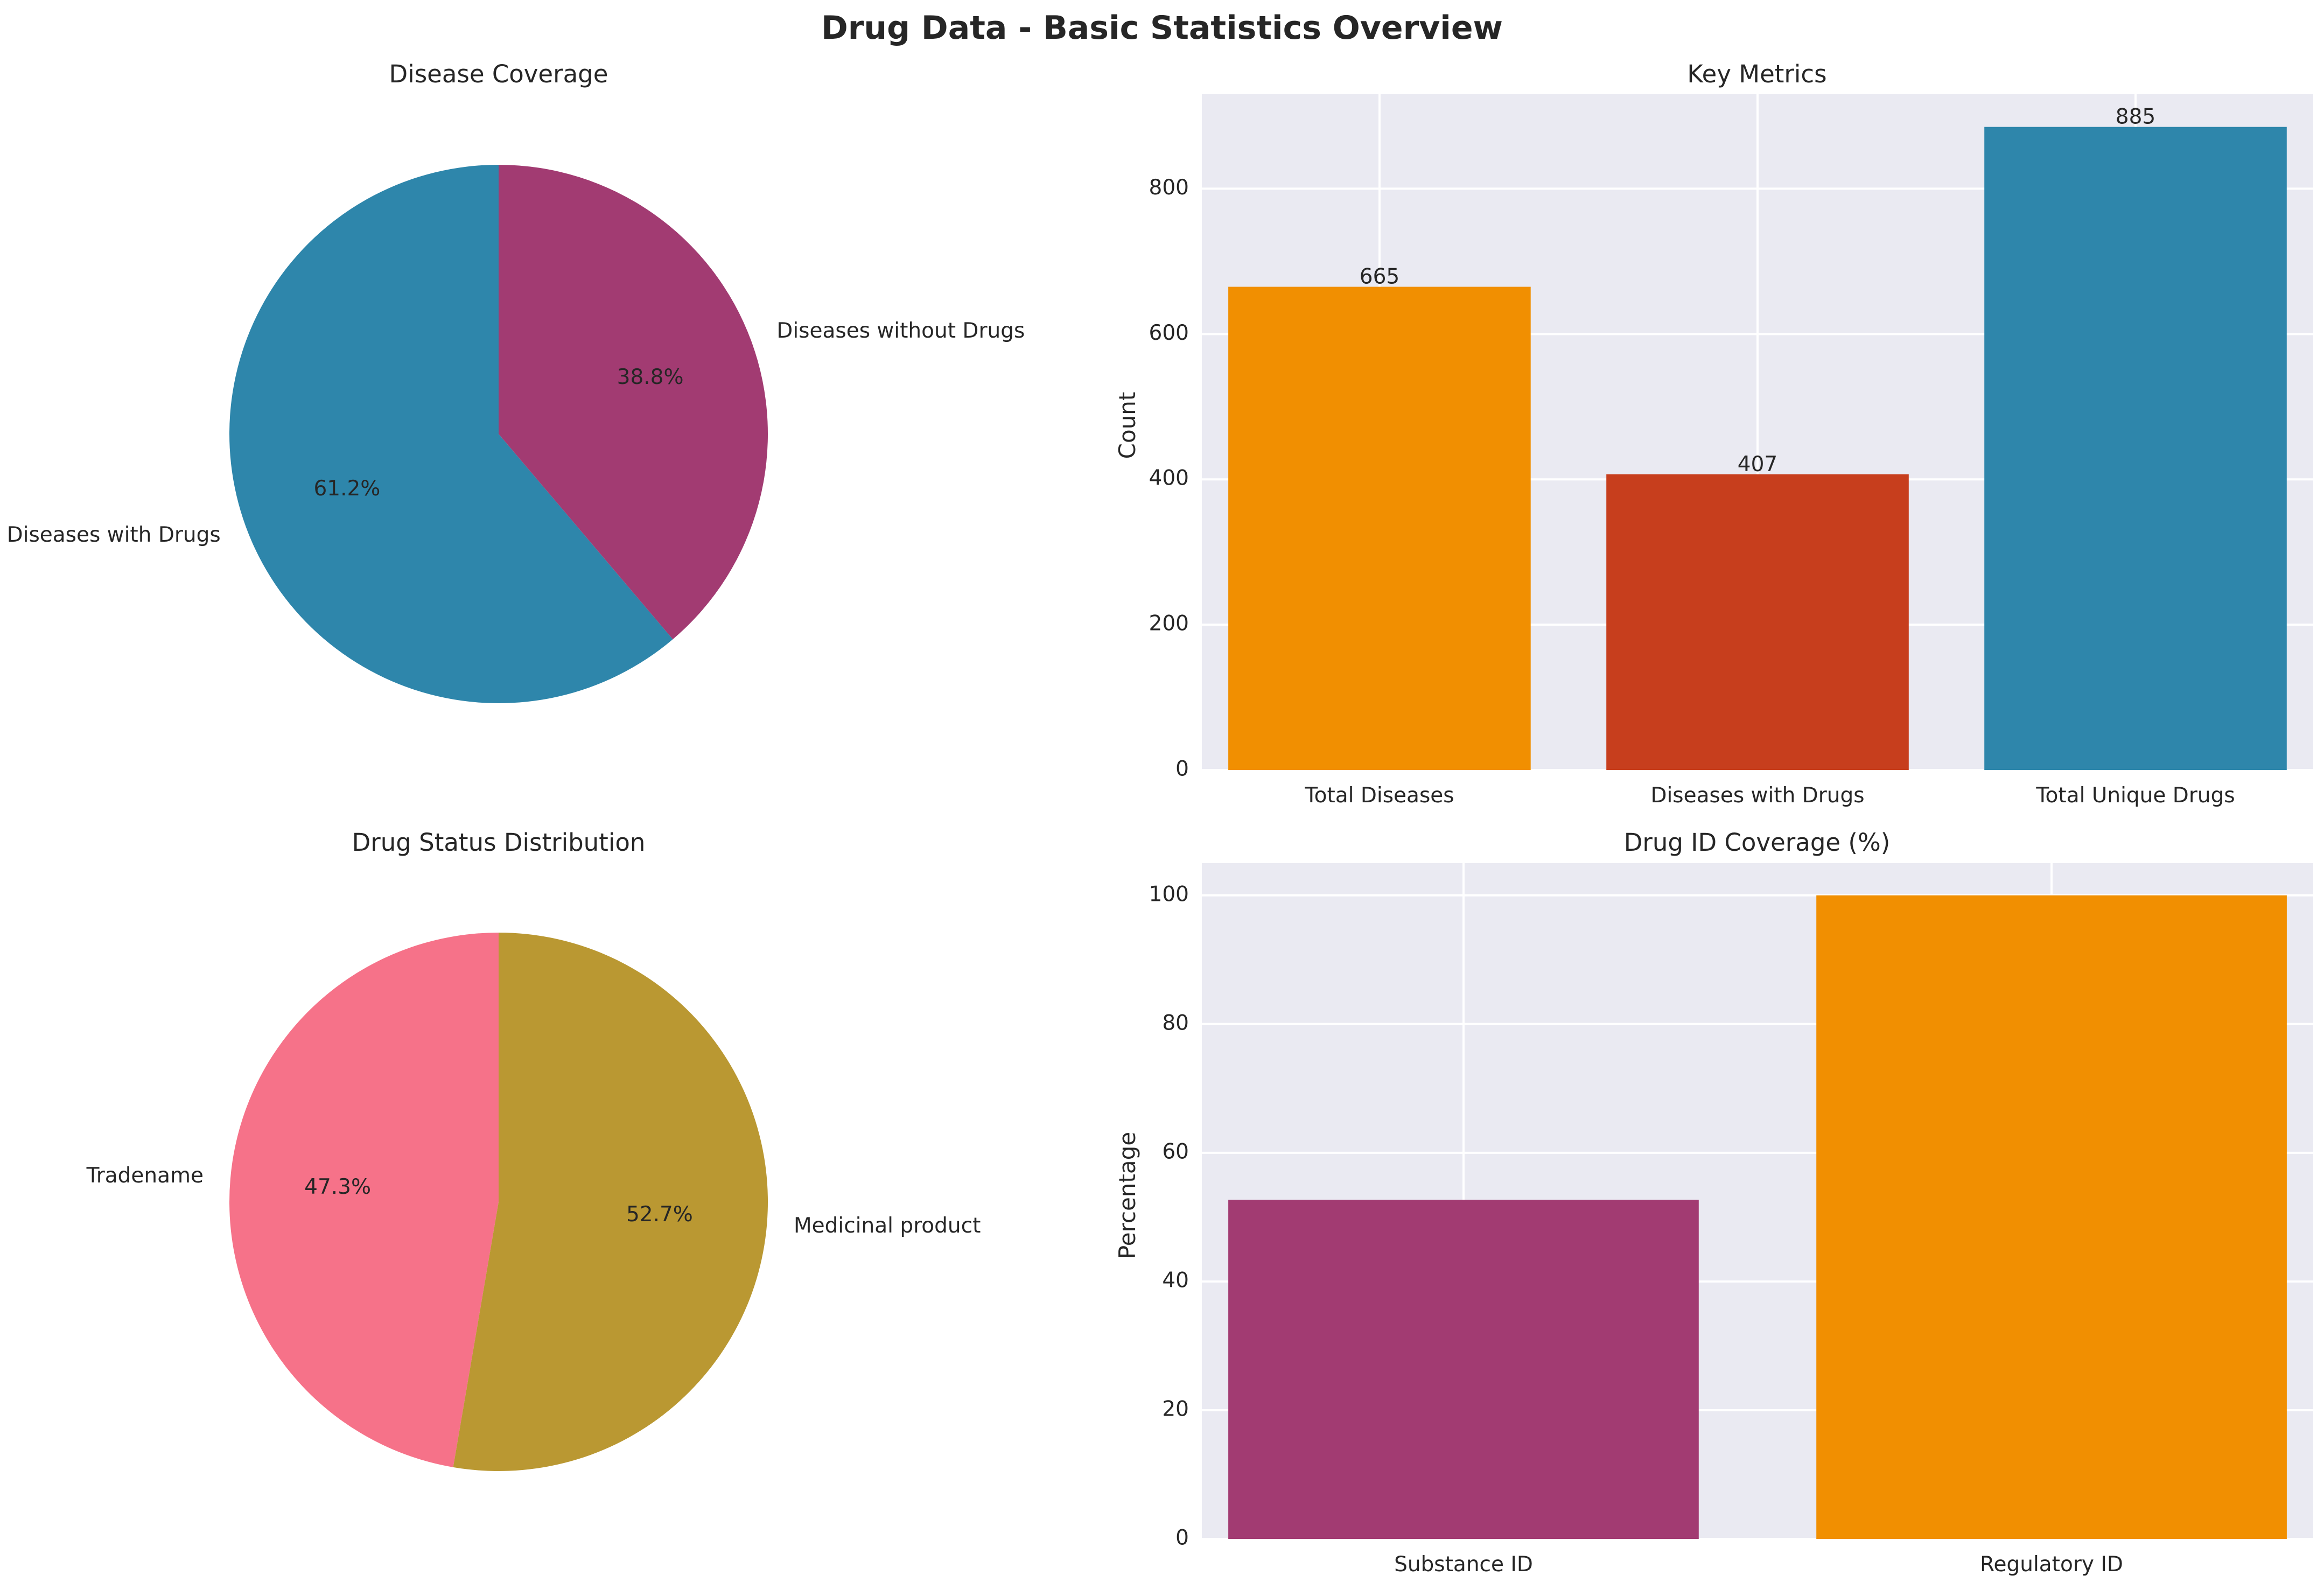  I want to click on y-tick-label: 20, so click(1175, 1409).